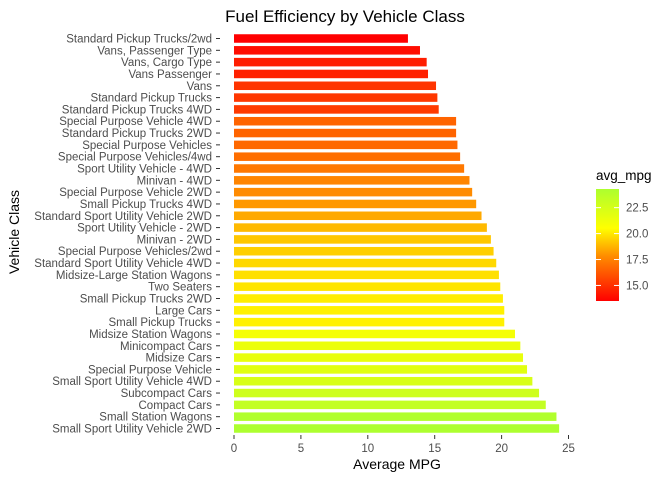  Describe the element at coordinates (134, 276) in the screenshot. I see `y-tick-label: Midsize-Large Station Wagons` at that location.